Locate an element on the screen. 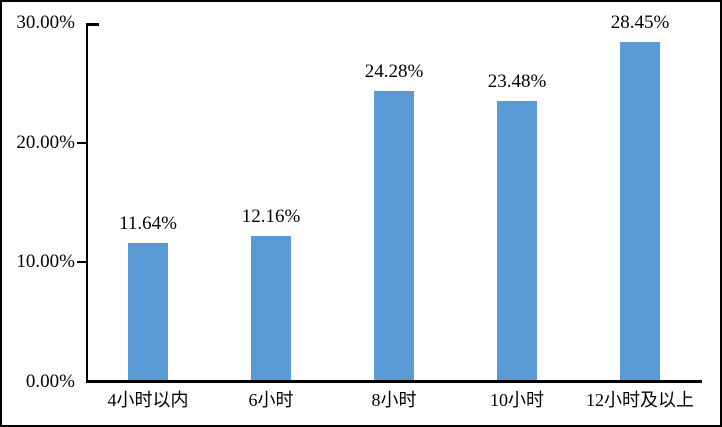 This screenshot has width=722, height=427. bar-value-label: 24.28% is located at coordinates (394, 71).